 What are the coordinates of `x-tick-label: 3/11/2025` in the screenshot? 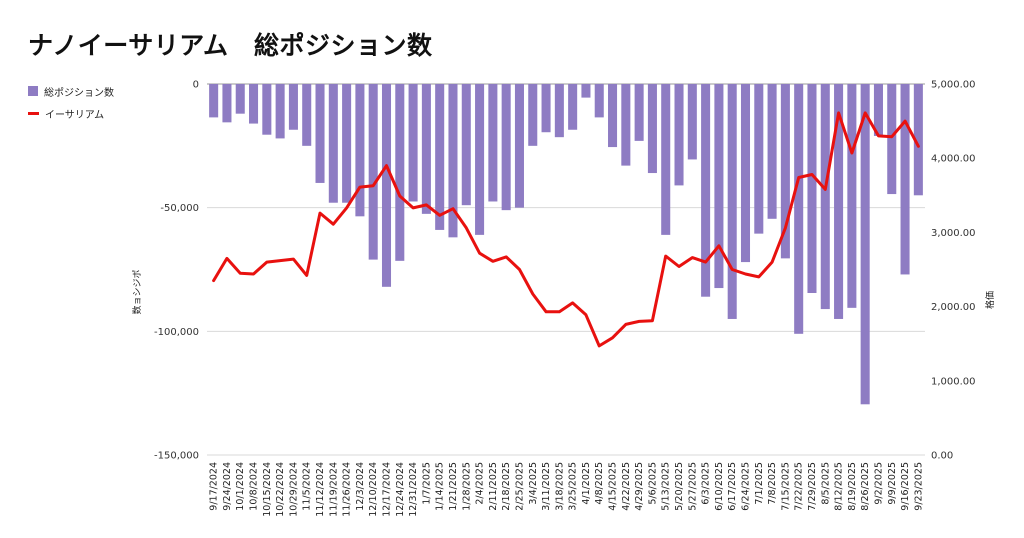 It's located at (546, 486).